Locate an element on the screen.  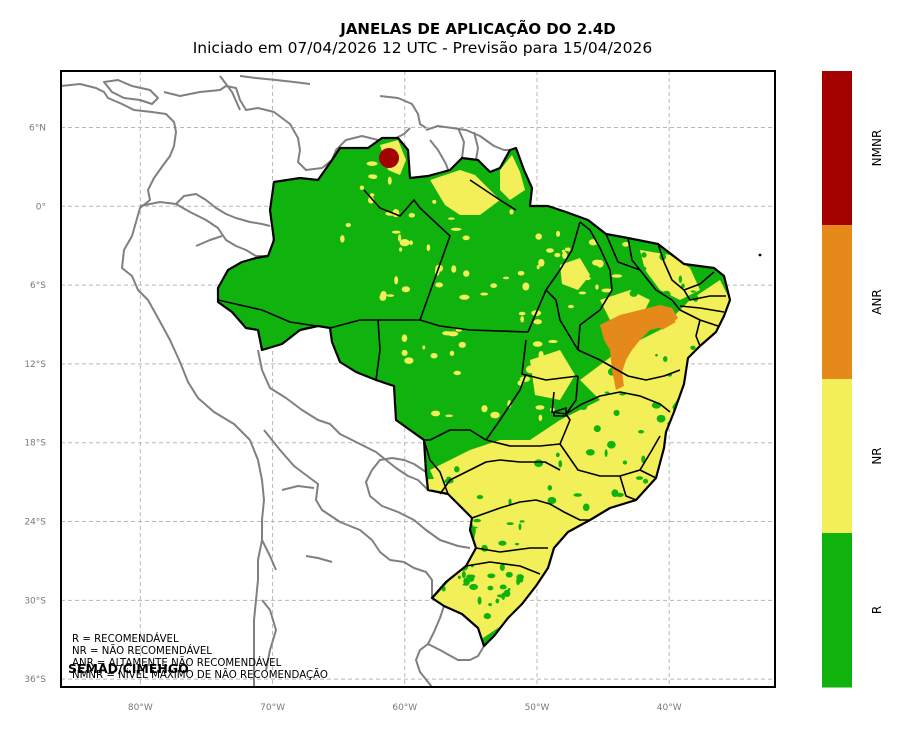
credit-label: SEMAD/CIMEHGO is located at coordinates (128, 668).